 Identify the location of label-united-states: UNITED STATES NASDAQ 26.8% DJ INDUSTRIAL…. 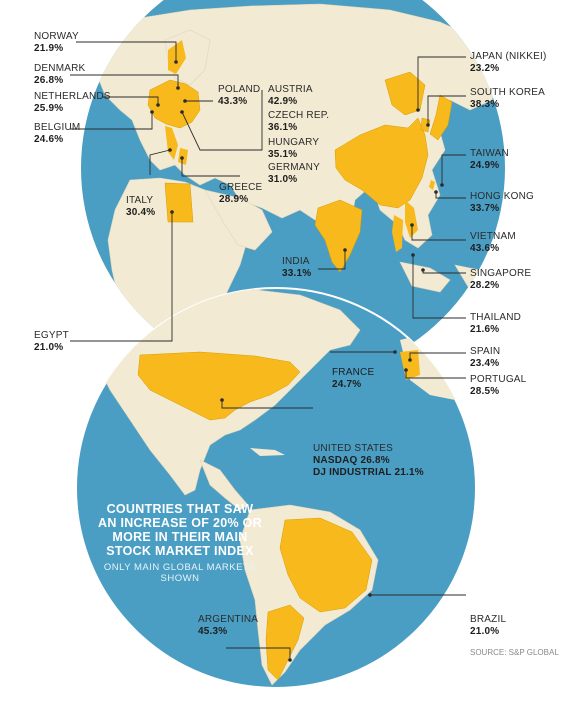
(368, 461).